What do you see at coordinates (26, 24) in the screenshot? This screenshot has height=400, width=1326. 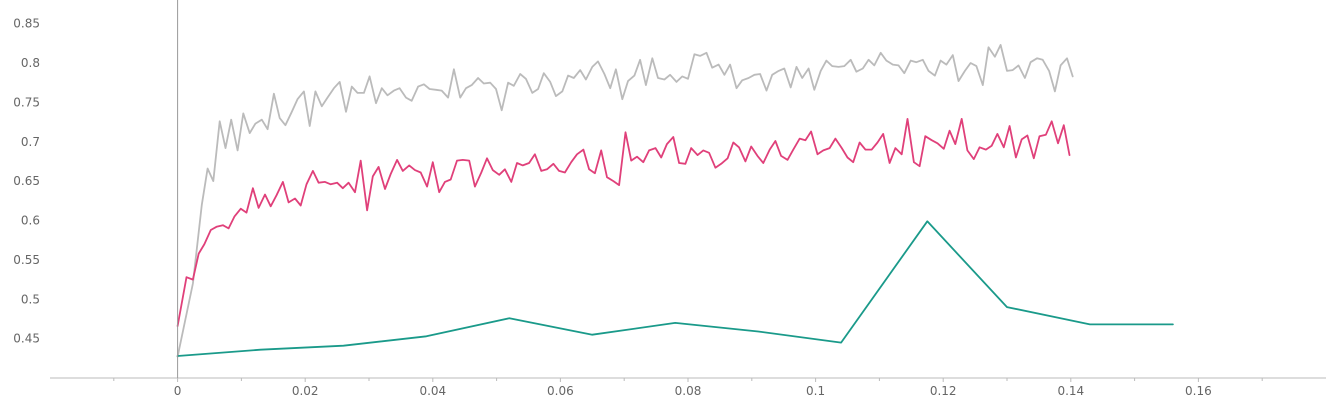 I see `y-tick-label: 0.85` at bounding box center [26, 24].